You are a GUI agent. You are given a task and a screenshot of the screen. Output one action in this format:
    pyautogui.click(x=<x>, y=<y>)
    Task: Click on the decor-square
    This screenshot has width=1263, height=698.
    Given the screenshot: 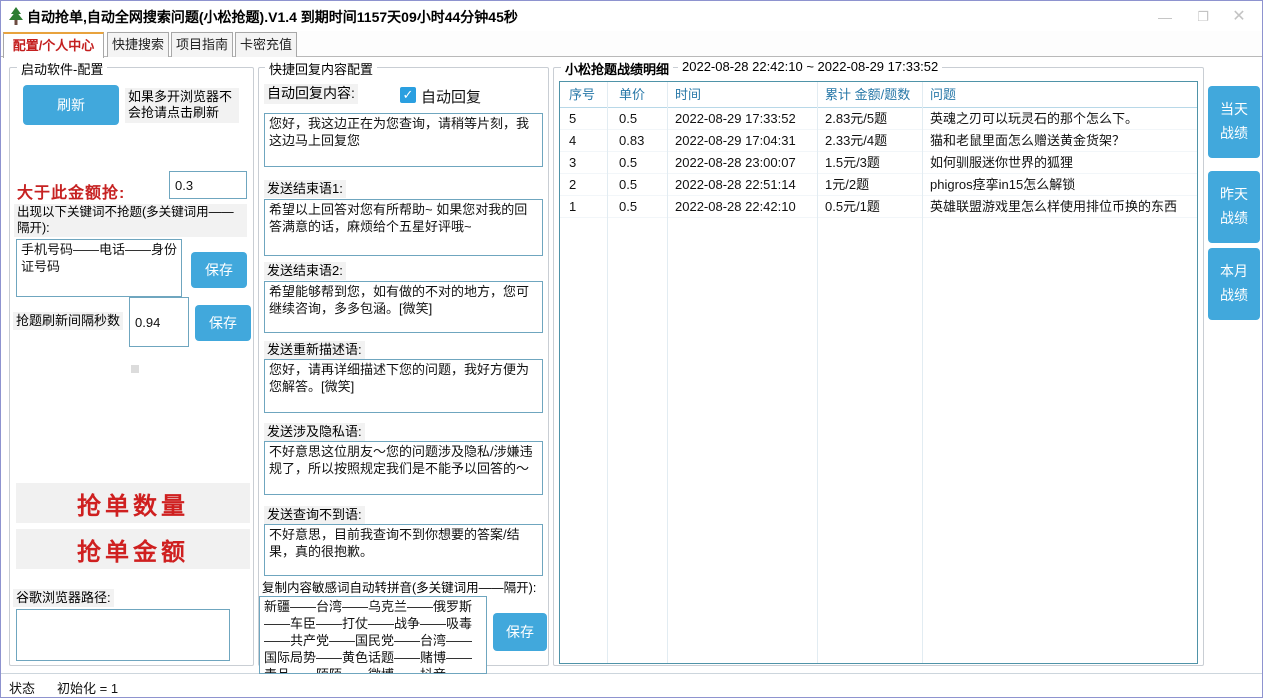 What is the action you would take?
    pyautogui.click(x=135, y=369)
    